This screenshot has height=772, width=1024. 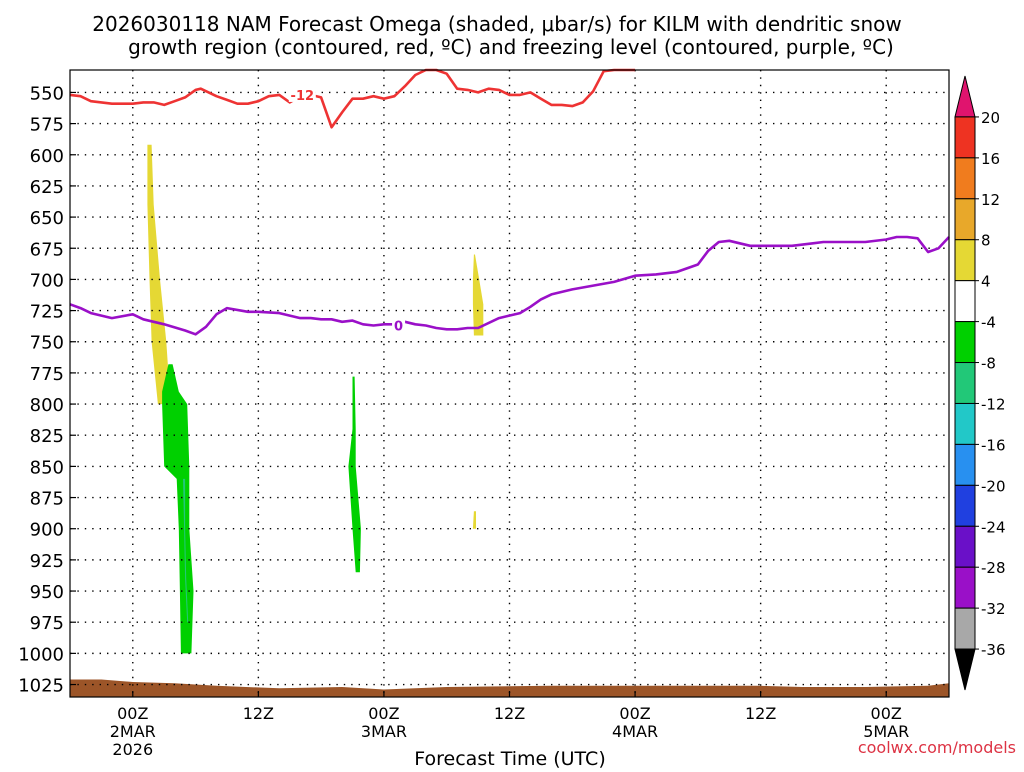 What do you see at coordinates (47, 374) in the screenshot?
I see `y-tick-label: 775` at bounding box center [47, 374].